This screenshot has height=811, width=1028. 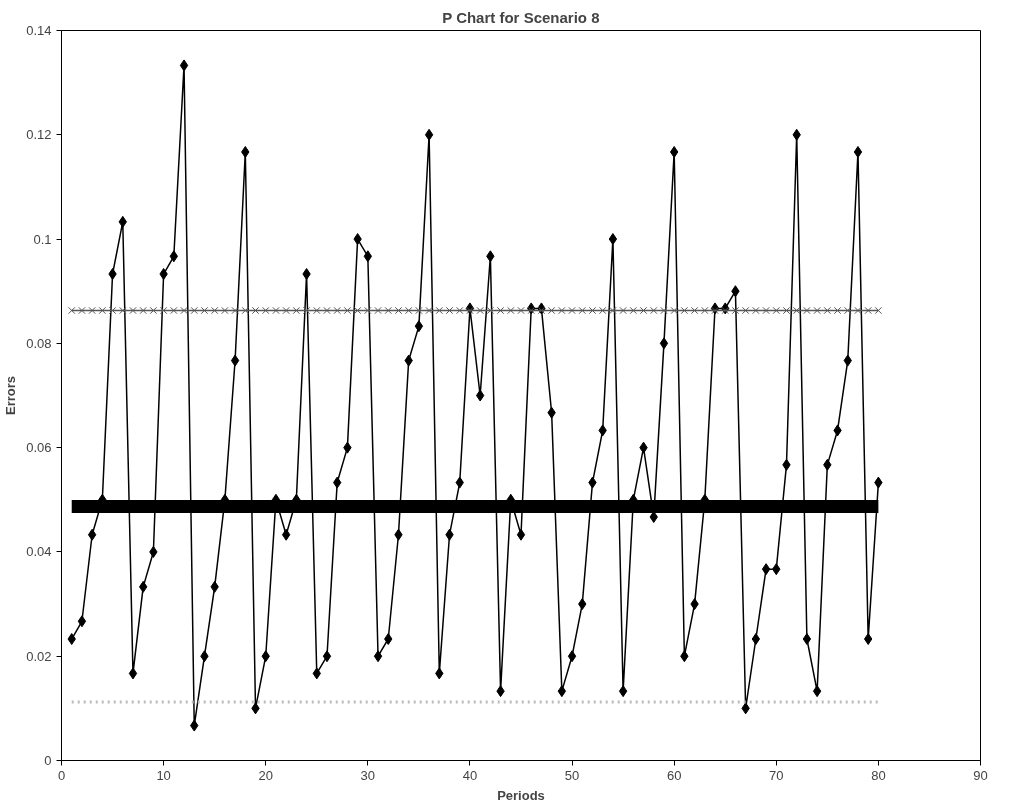 What do you see at coordinates (265, 775) in the screenshot?
I see `x-tick-label: 20` at bounding box center [265, 775].